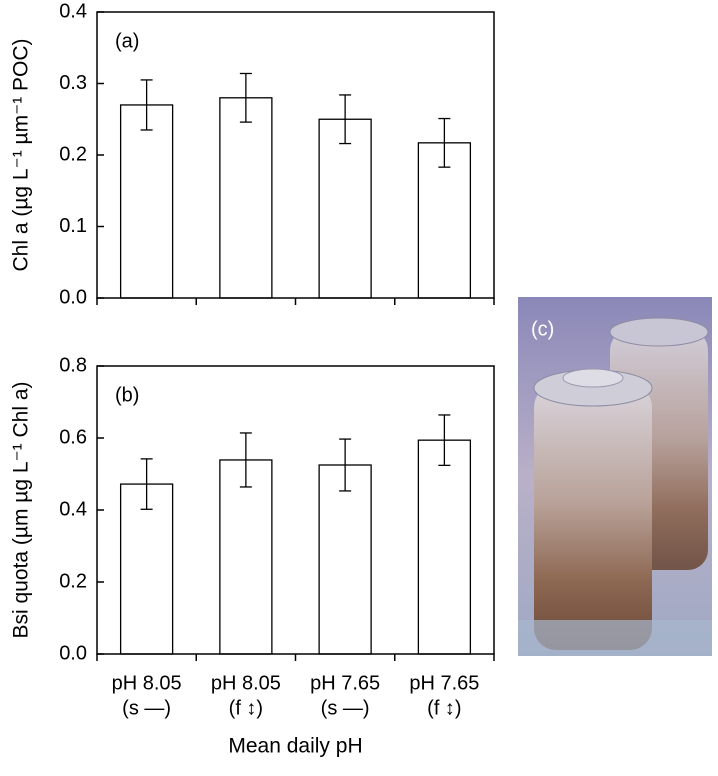  I want to click on panel-label: (c), so click(542, 329).